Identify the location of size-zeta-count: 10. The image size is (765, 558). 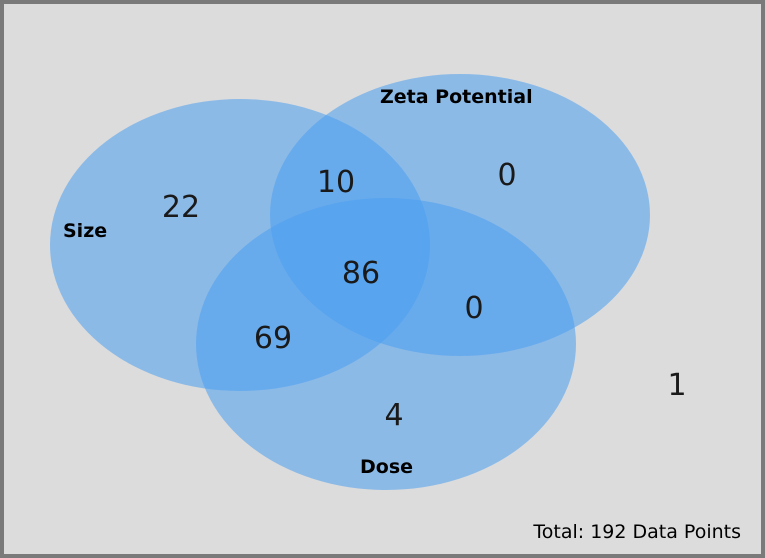
(336, 182).